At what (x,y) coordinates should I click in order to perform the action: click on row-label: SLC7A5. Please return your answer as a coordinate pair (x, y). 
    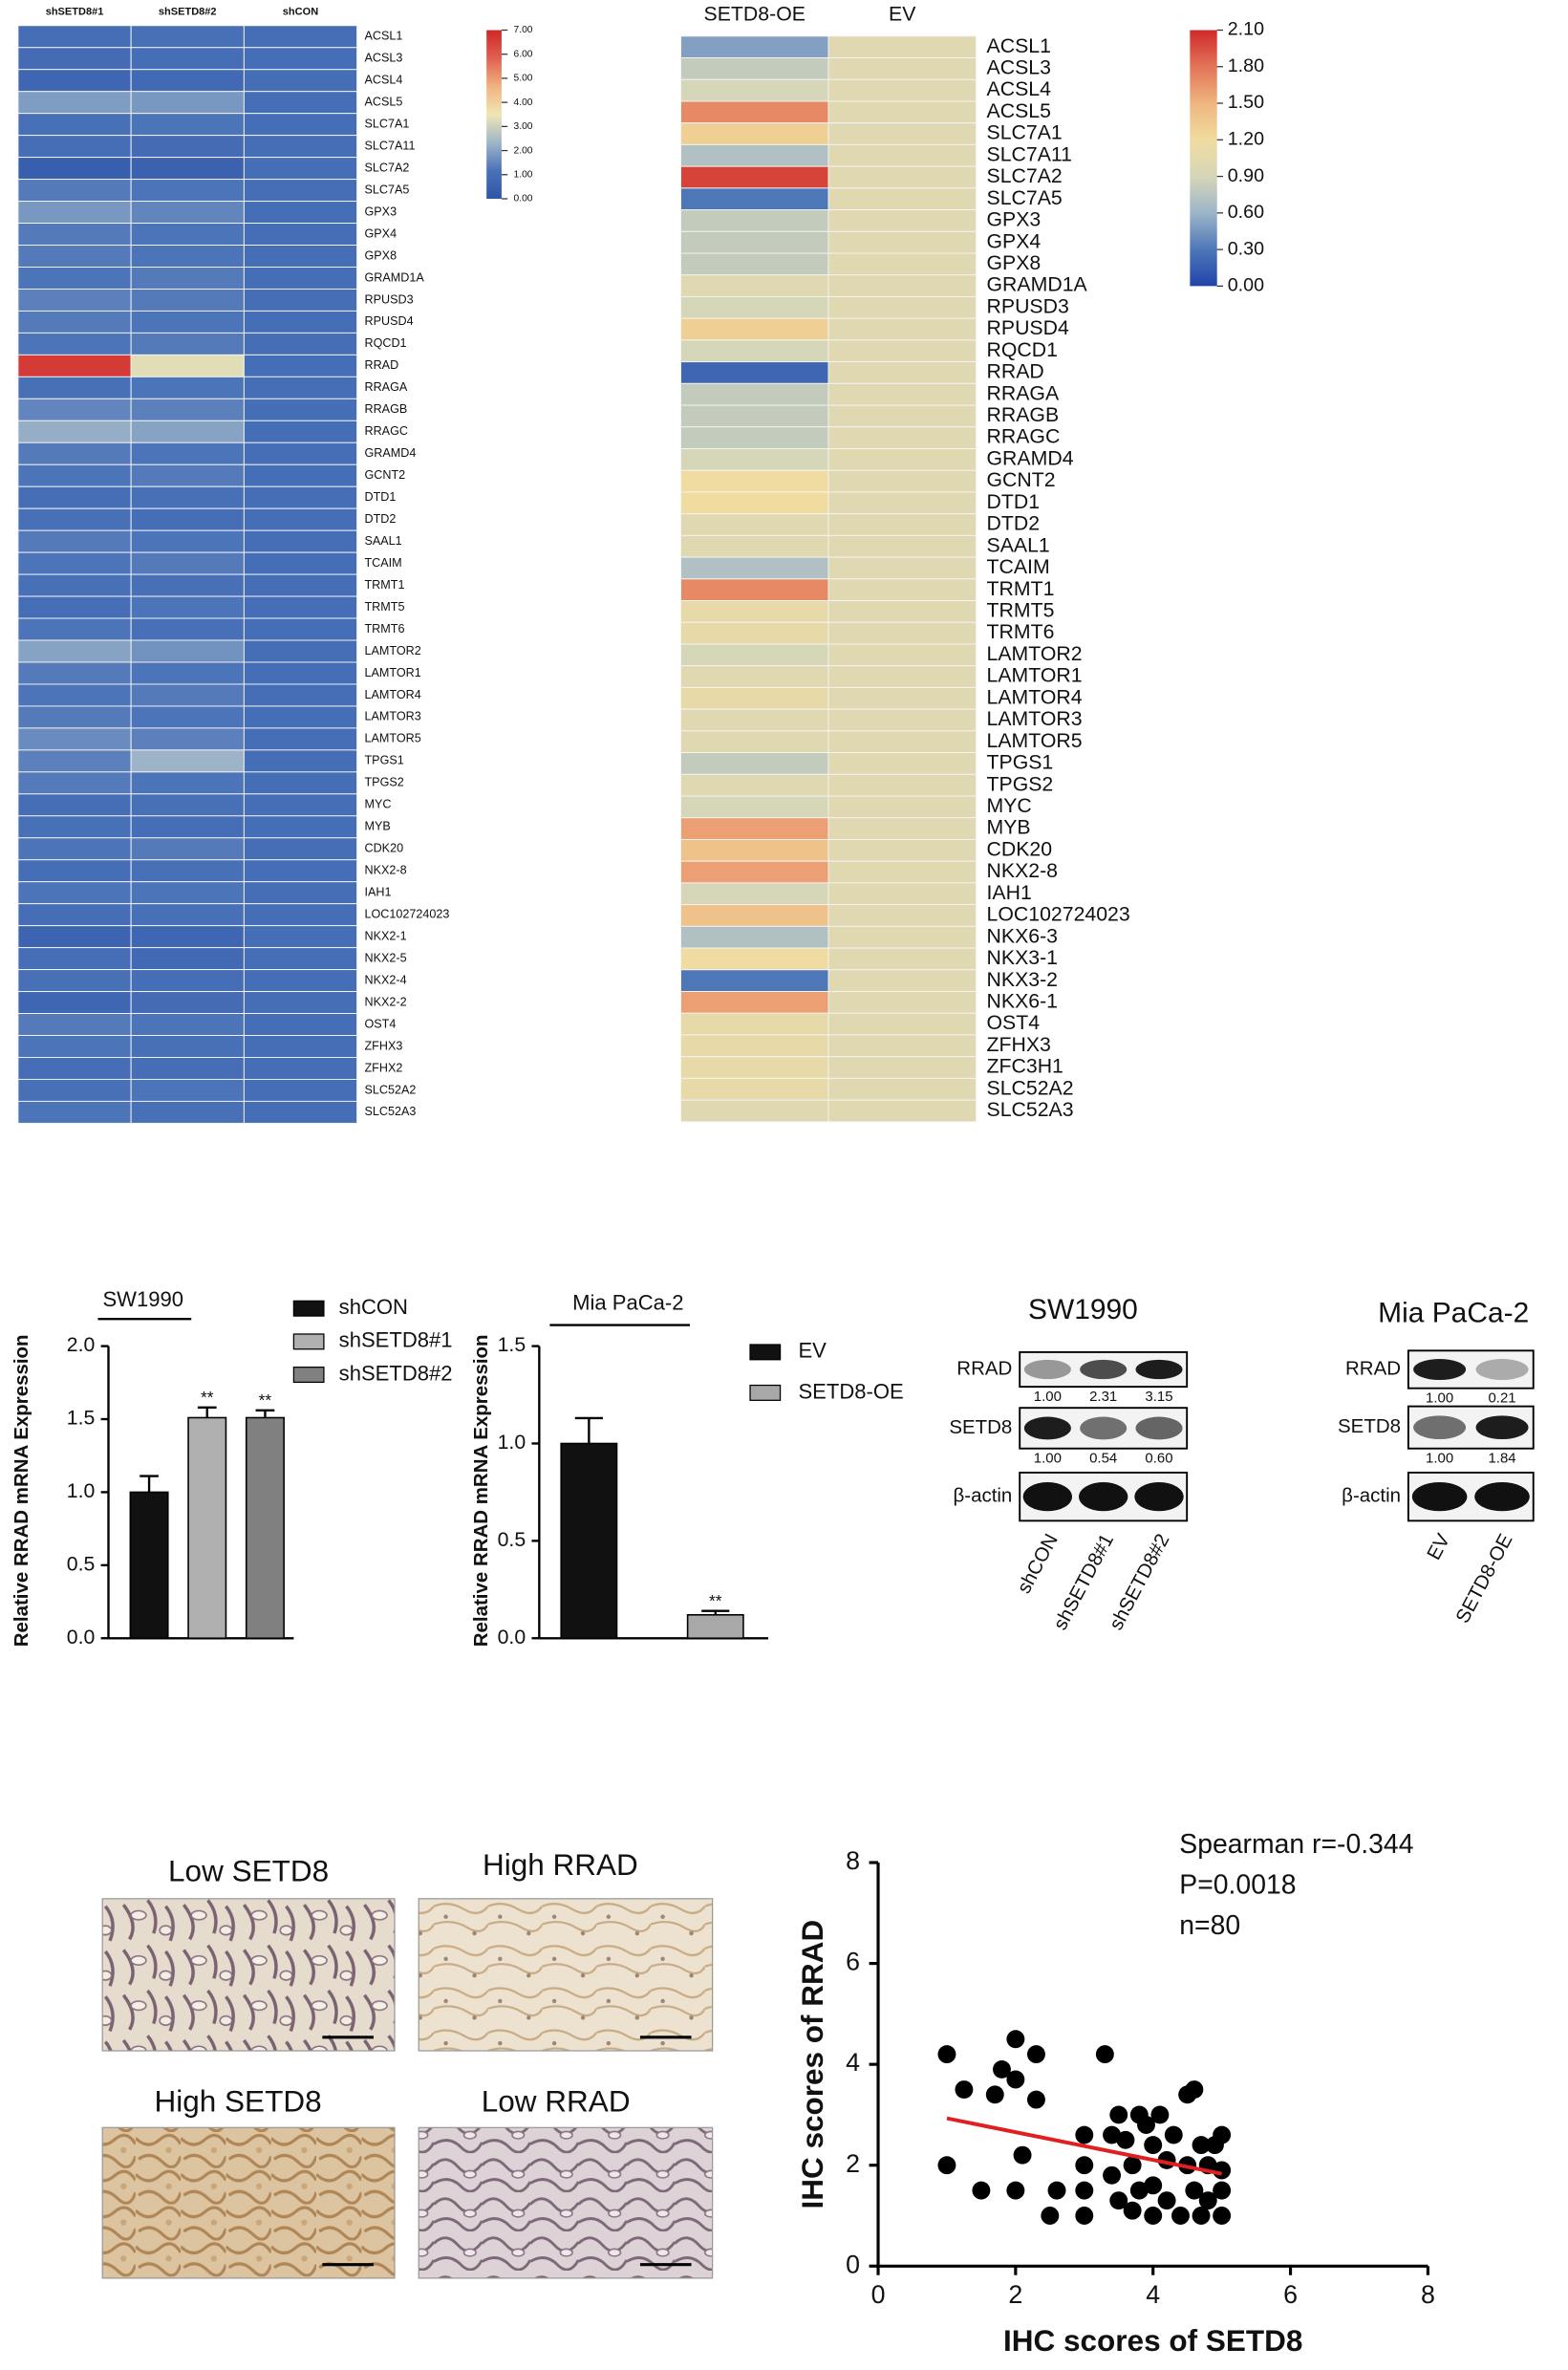
    Looking at the image, I should click on (1025, 198).